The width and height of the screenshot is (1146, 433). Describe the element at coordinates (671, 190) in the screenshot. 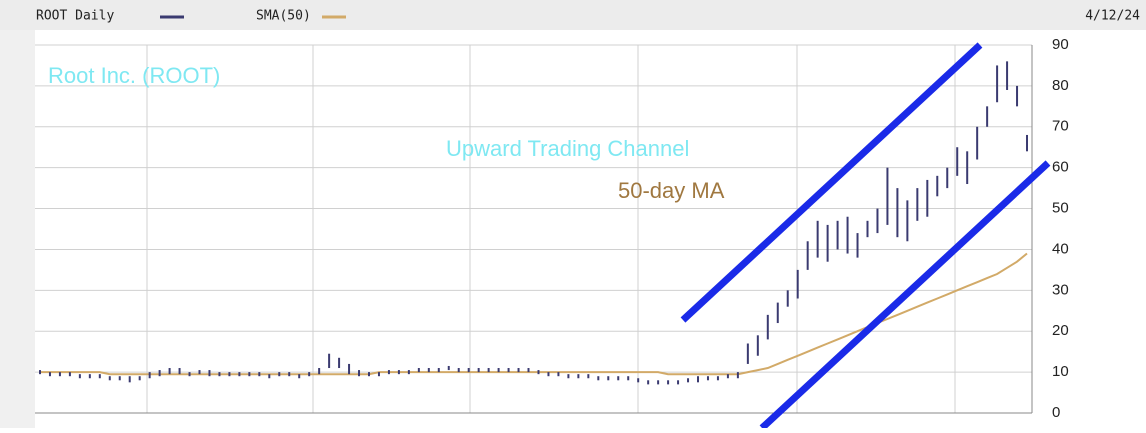

I see `annotation: 50-day MA` at that location.